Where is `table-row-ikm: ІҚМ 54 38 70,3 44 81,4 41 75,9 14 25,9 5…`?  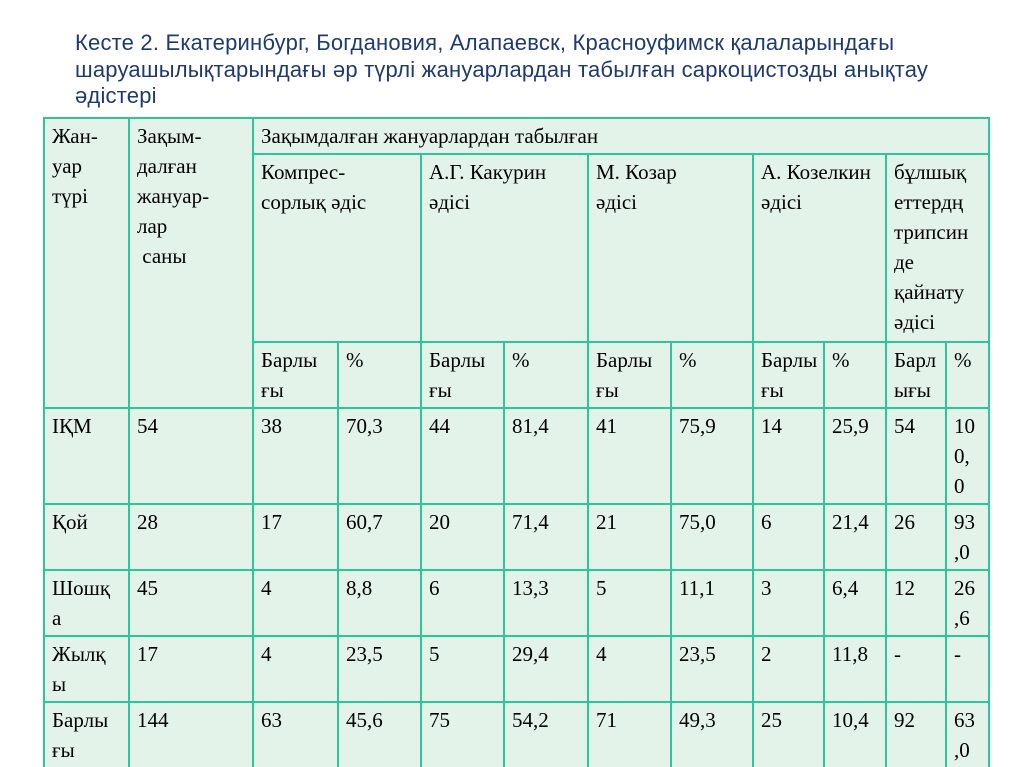 table-row-ikm: ІҚМ 54 38 70,3 44 81,4 41 75,9 14 25,9 5… is located at coordinates (516, 456).